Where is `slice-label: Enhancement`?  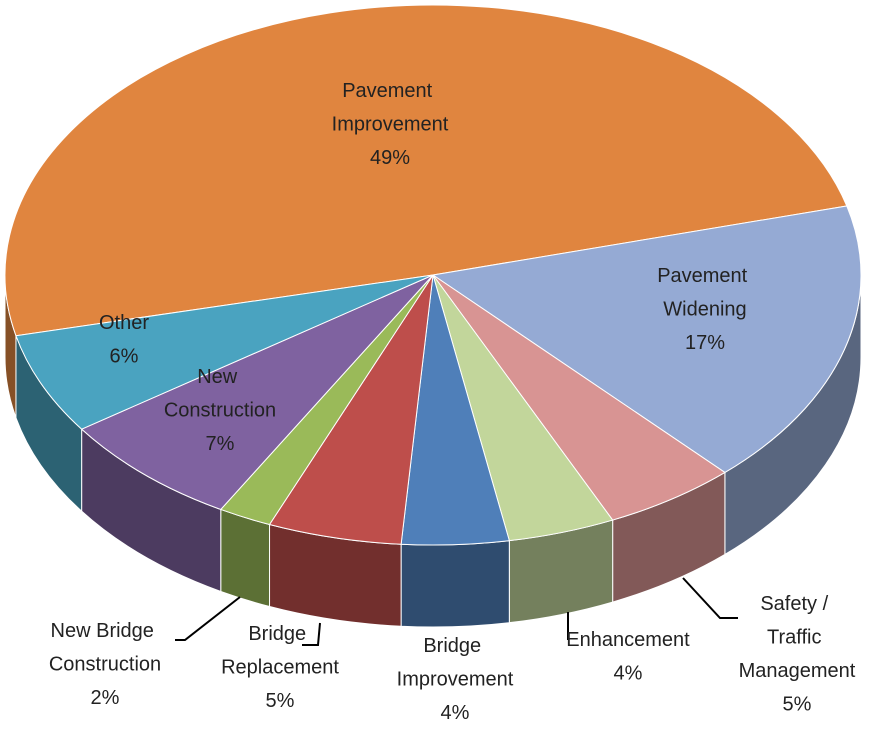 slice-label: Enhancement is located at coordinates (628, 640).